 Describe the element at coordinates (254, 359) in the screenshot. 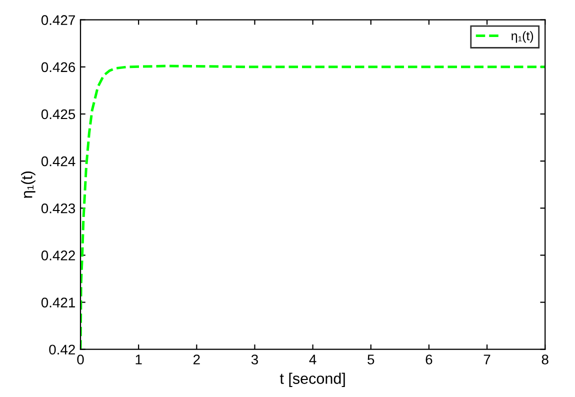

I see `x-tick-label: 3` at that location.